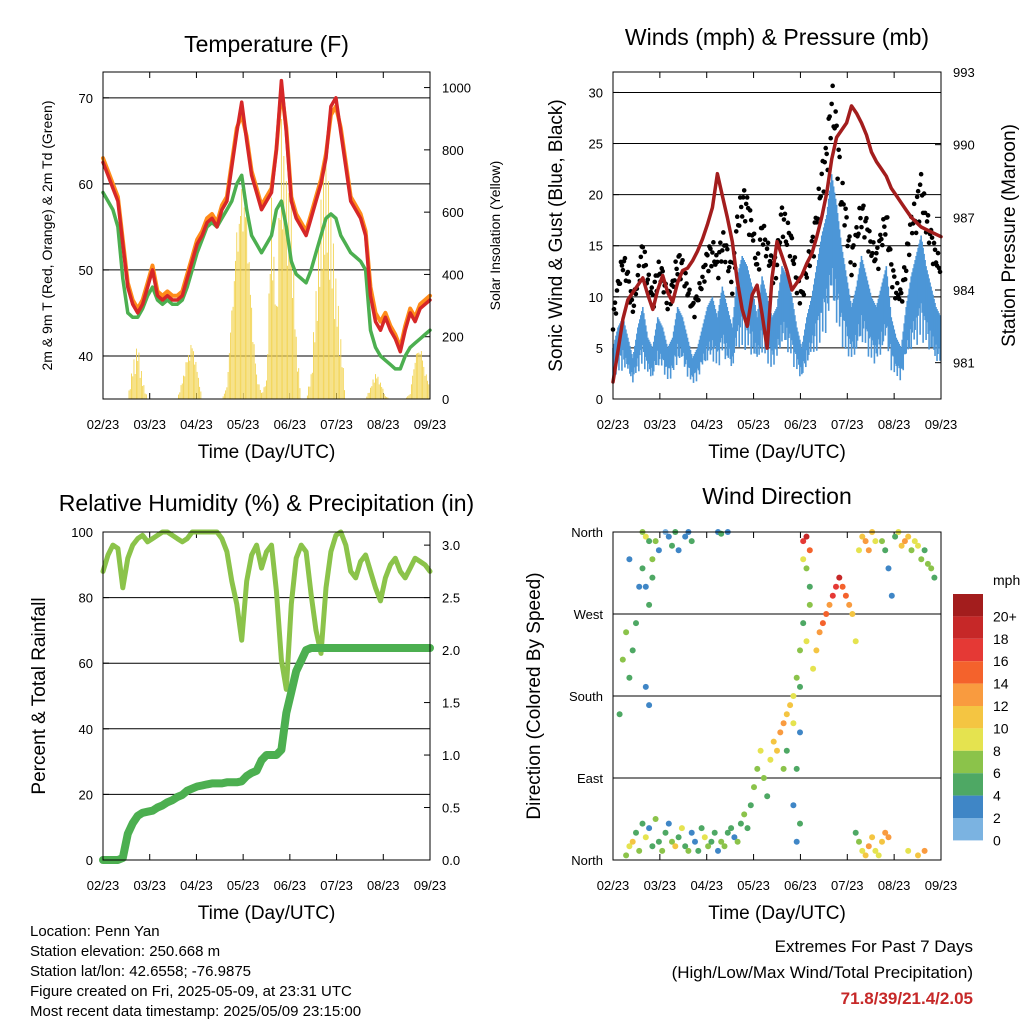  Describe the element at coordinates (590, 778) in the screenshot. I see `y-tick-label: East` at that location.